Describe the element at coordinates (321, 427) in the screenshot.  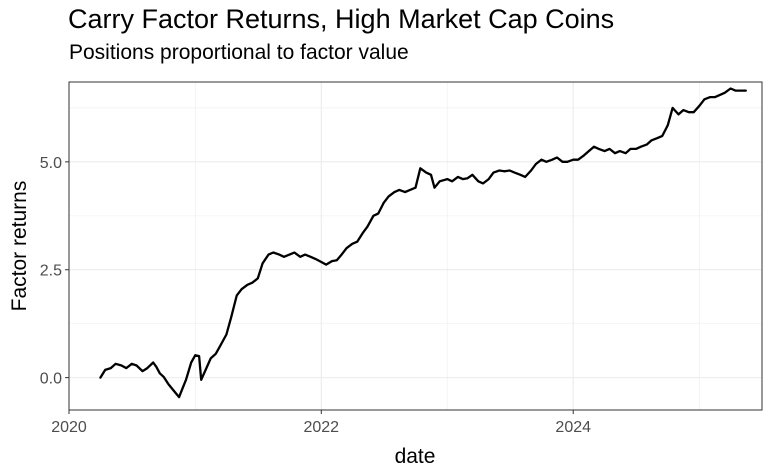
I see `x-tick-label: 2022` at that location.